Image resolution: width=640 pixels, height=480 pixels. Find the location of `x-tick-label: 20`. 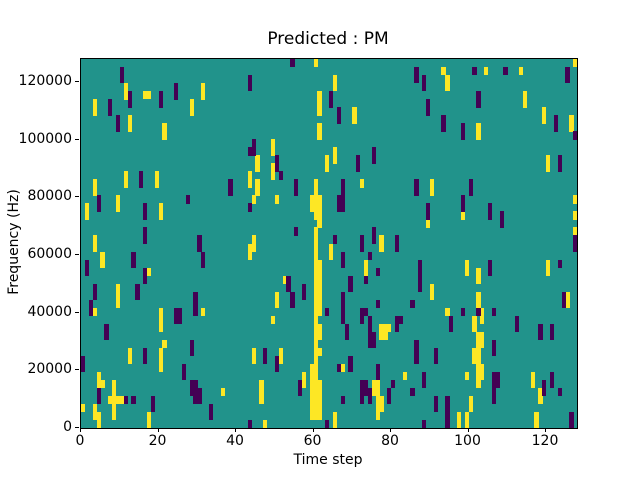

x-tick-label: 20 is located at coordinates (157, 441).